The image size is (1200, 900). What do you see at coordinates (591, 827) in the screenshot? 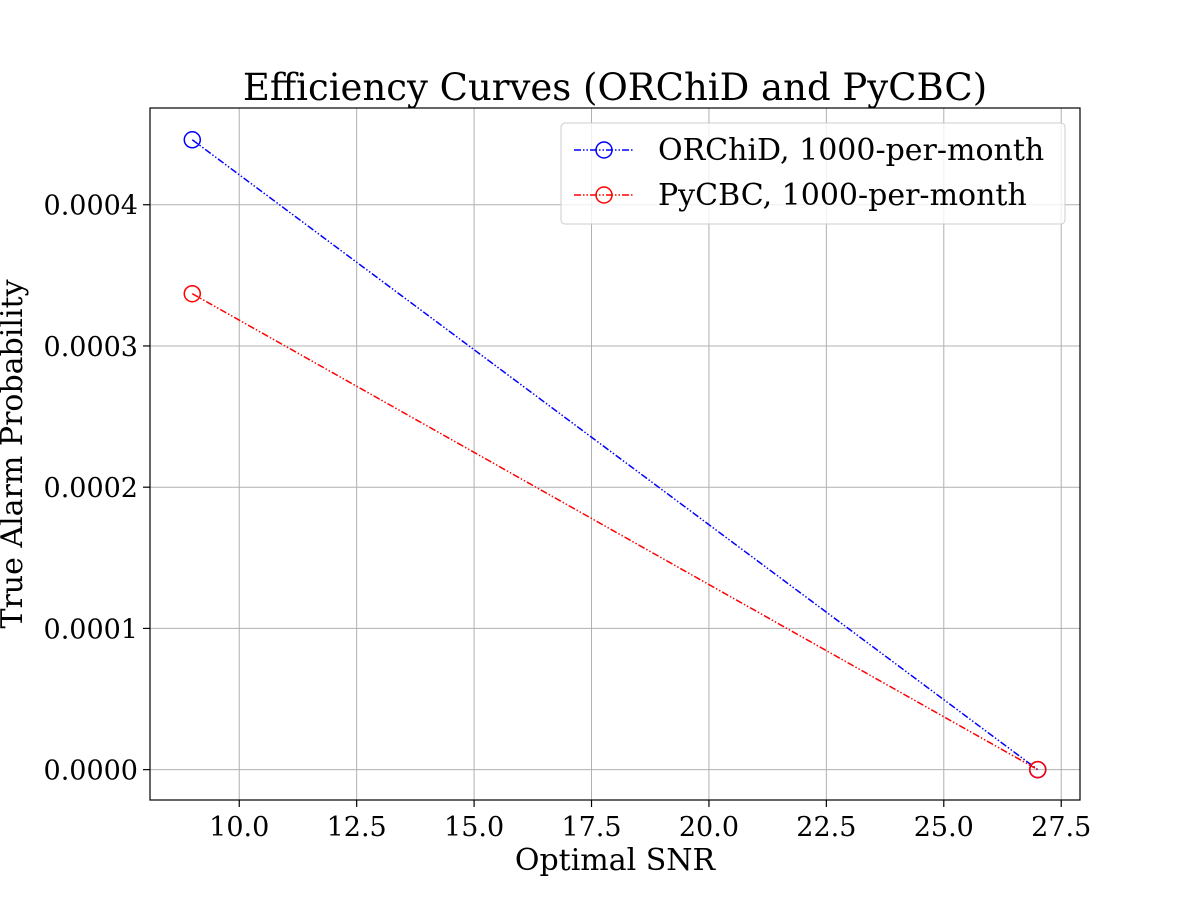
I see `x-tick-label: 17.5` at bounding box center [591, 827].